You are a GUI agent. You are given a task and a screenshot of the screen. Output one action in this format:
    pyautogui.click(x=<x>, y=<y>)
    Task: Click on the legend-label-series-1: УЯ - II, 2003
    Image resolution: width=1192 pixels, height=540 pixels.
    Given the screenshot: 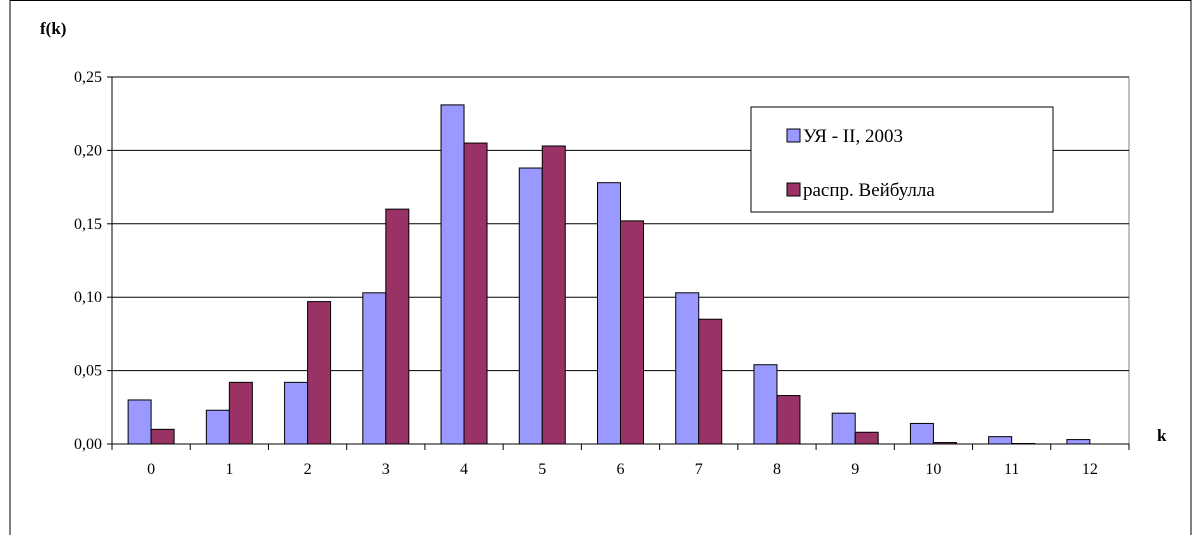 What is the action you would take?
    pyautogui.click(x=853, y=136)
    